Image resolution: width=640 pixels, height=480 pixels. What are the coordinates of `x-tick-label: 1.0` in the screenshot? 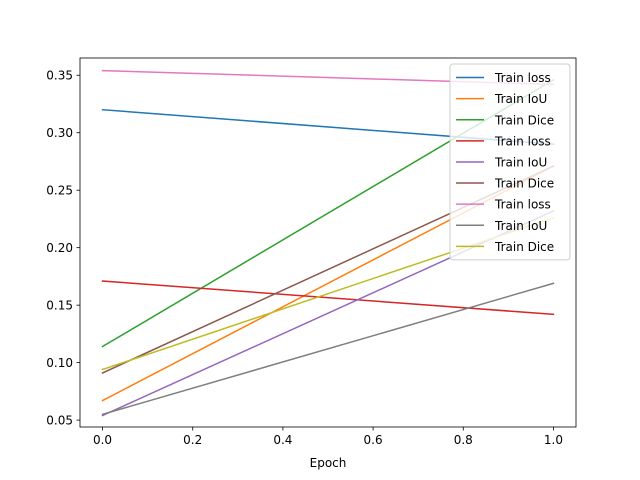 It's located at (553, 440).